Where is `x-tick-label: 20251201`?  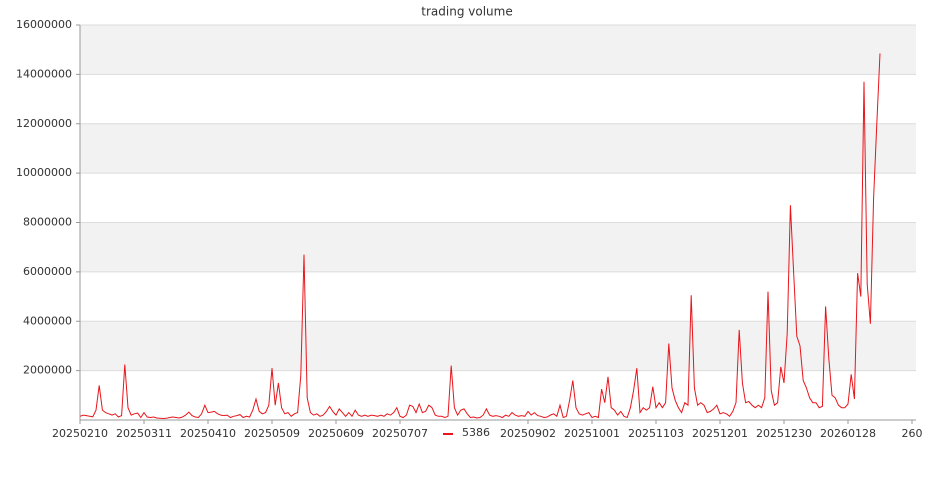
x-tick-label: 20251201 is located at coordinates (720, 433).